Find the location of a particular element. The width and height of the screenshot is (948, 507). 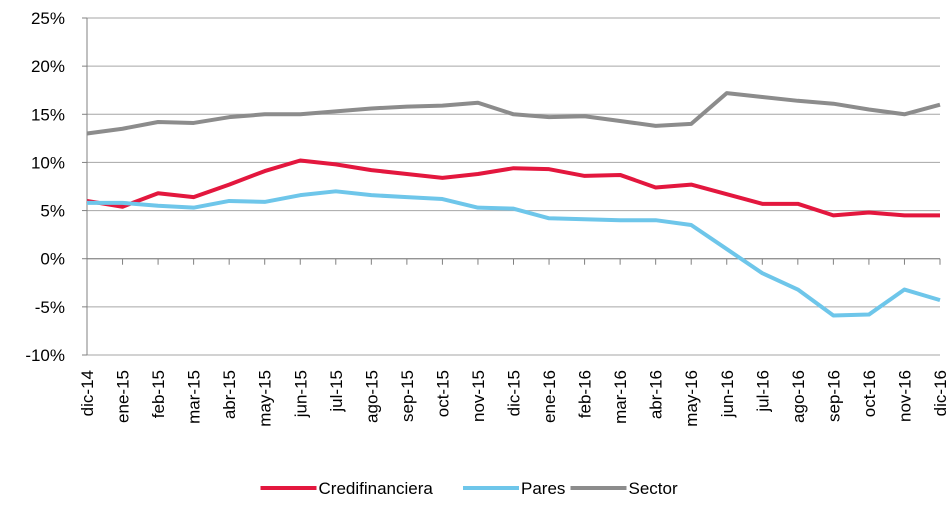

x-tick-label: abr-15 is located at coordinates (229, 394).